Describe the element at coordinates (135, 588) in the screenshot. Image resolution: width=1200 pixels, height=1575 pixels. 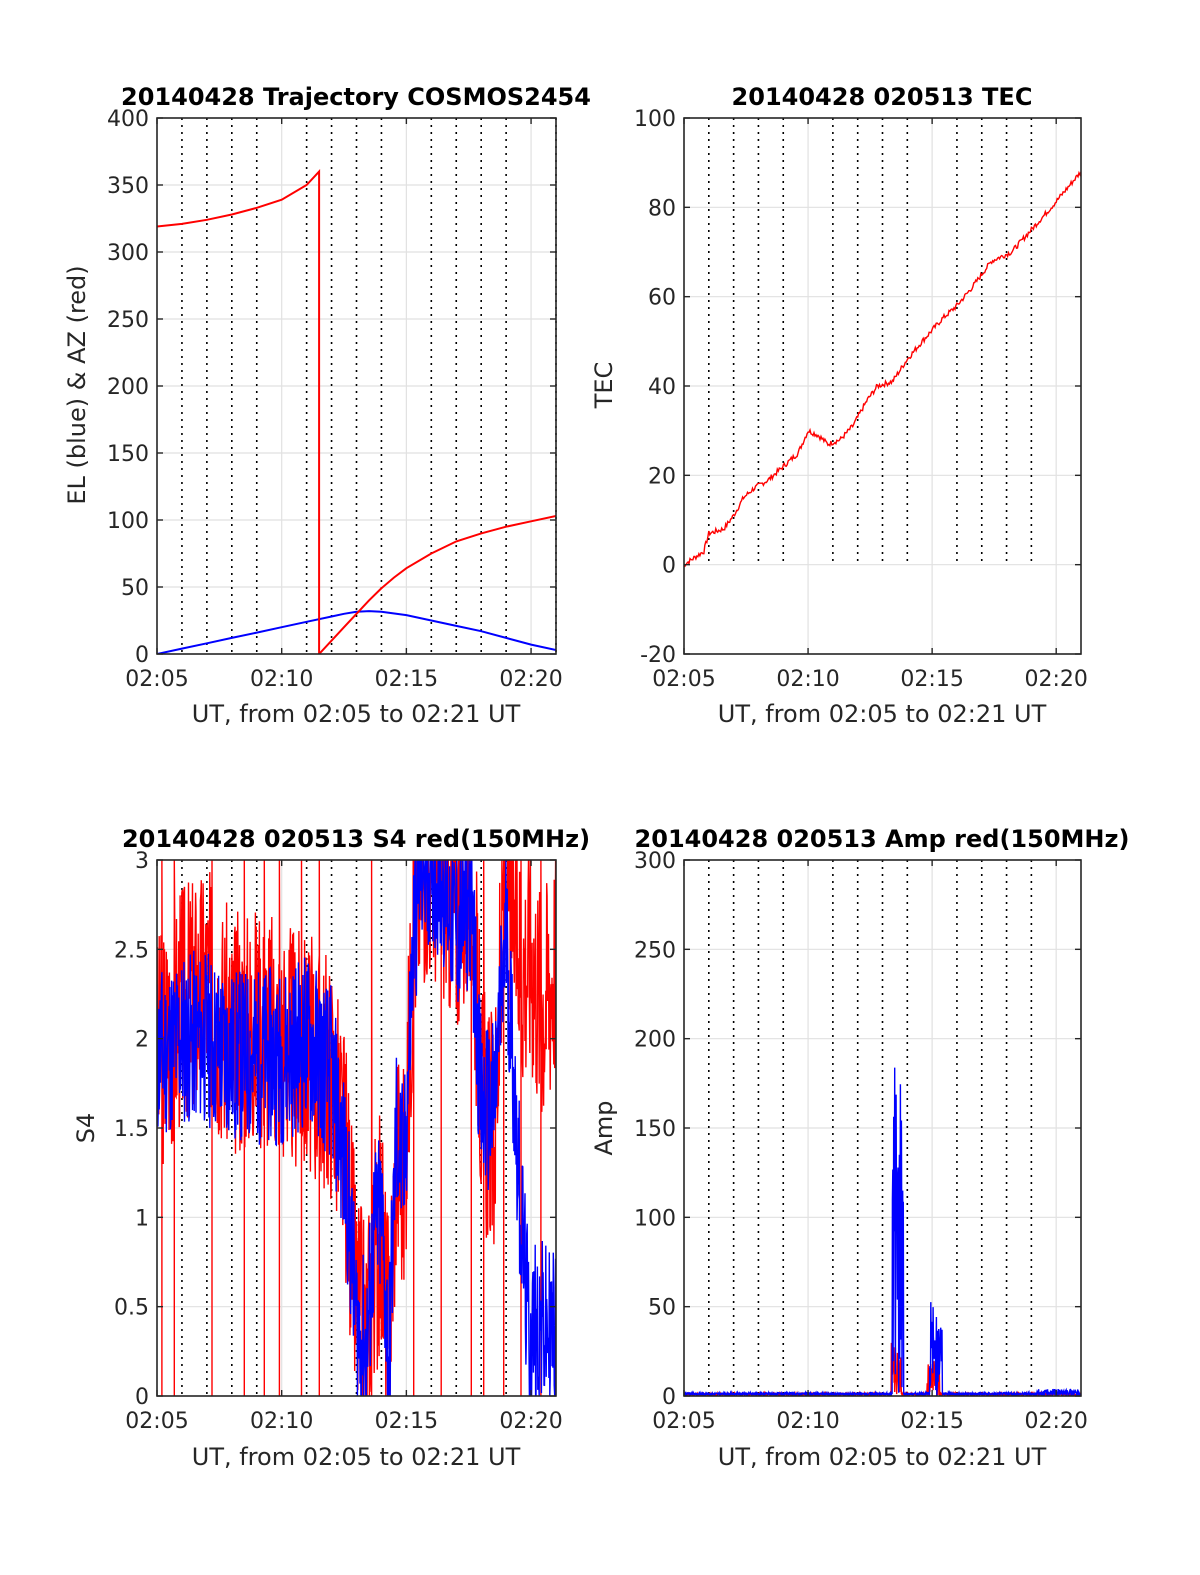
I see `trajectory-ytick-label-1: 50` at that location.